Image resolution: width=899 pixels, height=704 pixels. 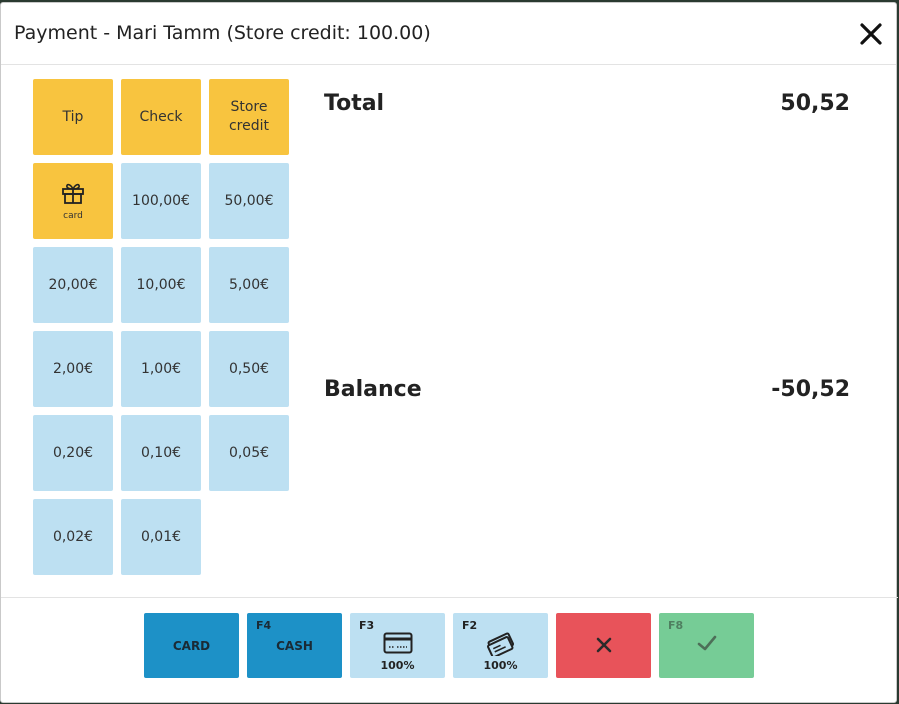 I want to click on cash-shortcut-key: F4, so click(x=264, y=625).